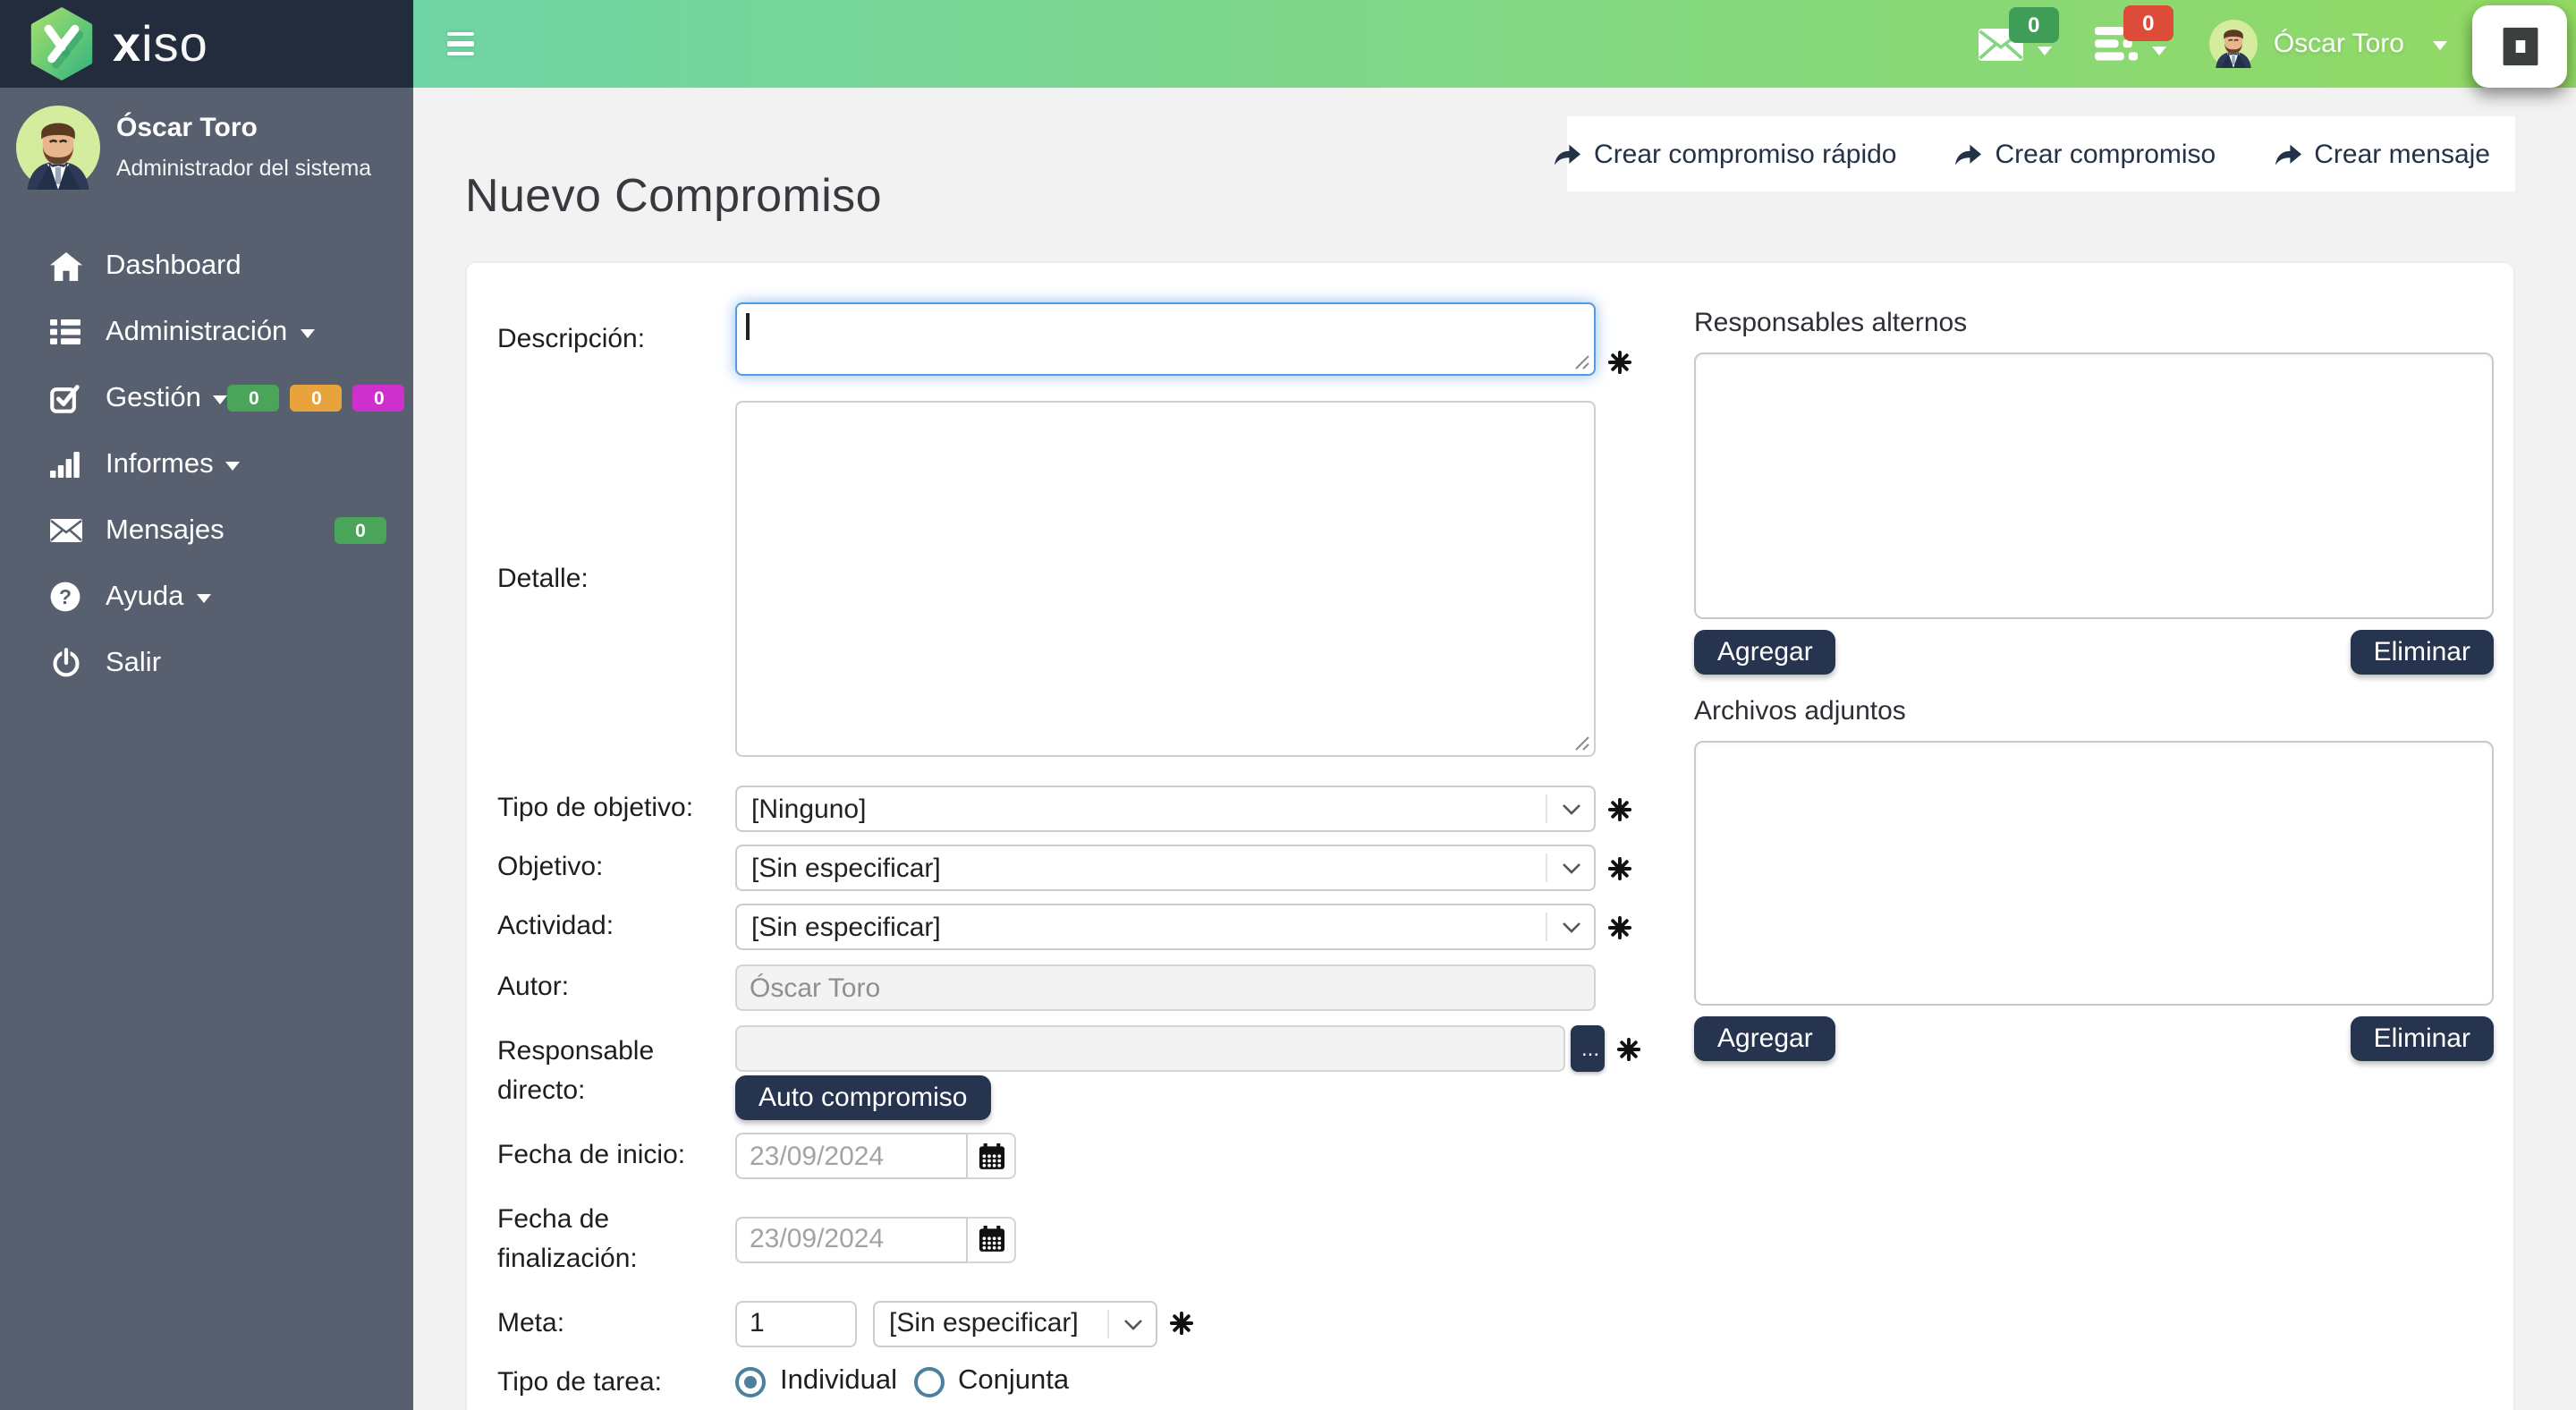  Describe the element at coordinates (206, 44) in the screenshot. I see `app-logo: xiso` at that location.